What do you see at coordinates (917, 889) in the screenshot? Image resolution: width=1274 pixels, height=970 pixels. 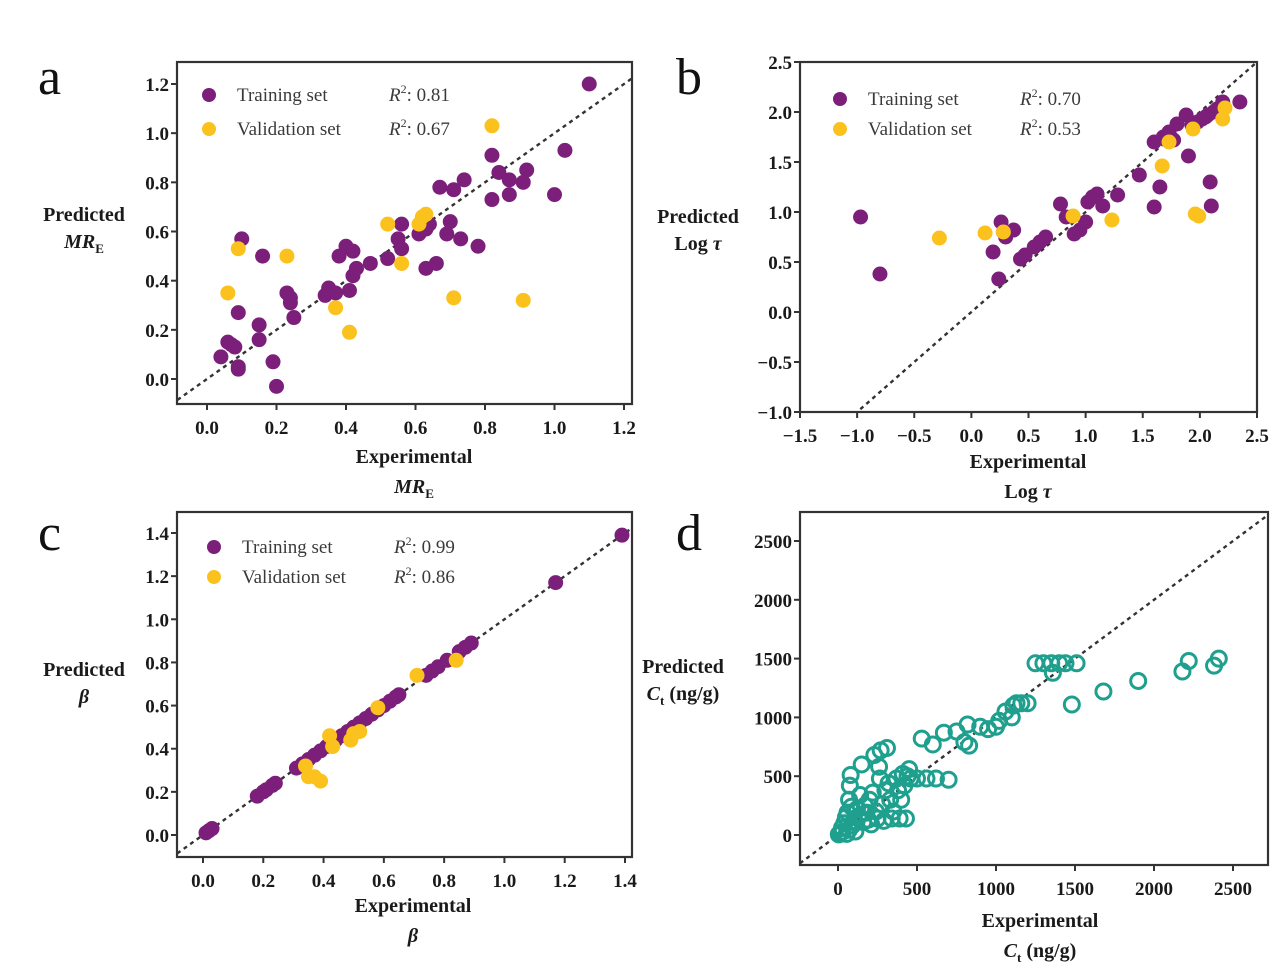 I see `x-tick-label: 500` at bounding box center [917, 889].